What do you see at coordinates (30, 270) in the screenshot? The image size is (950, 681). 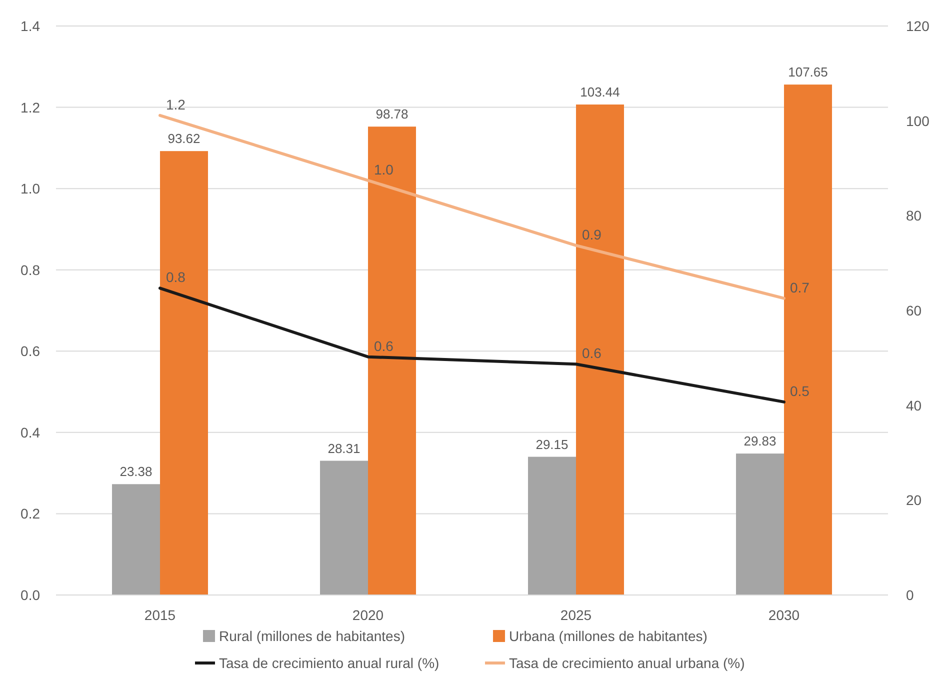 I see `y-tick-label: 0.8` at bounding box center [30, 270].